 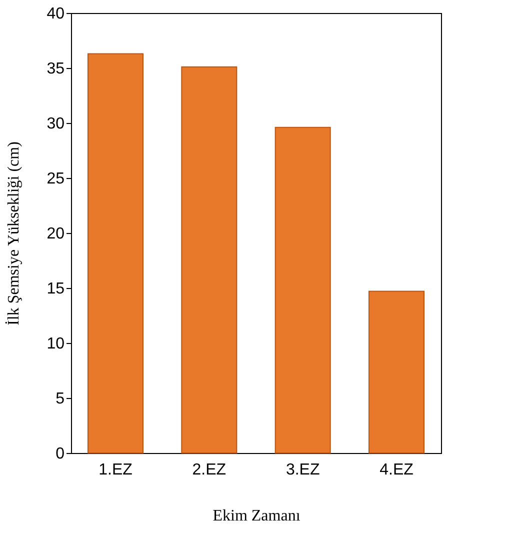 I want to click on y-tick-label: 25, so click(x=55, y=179).